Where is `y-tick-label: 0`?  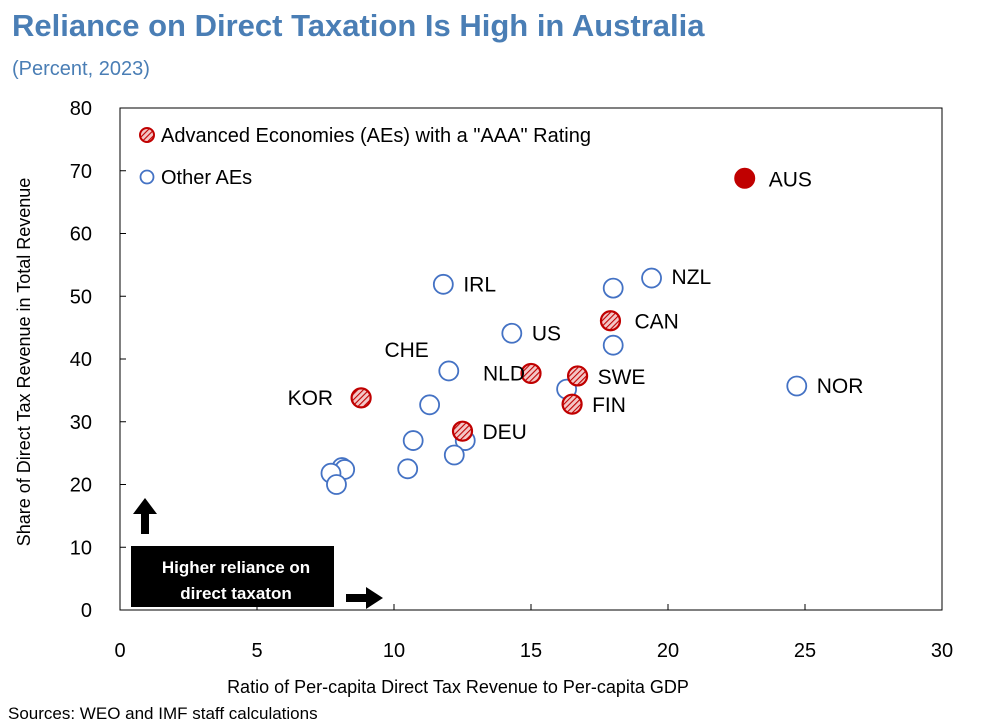
y-tick-label: 0 is located at coordinates (86, 611).